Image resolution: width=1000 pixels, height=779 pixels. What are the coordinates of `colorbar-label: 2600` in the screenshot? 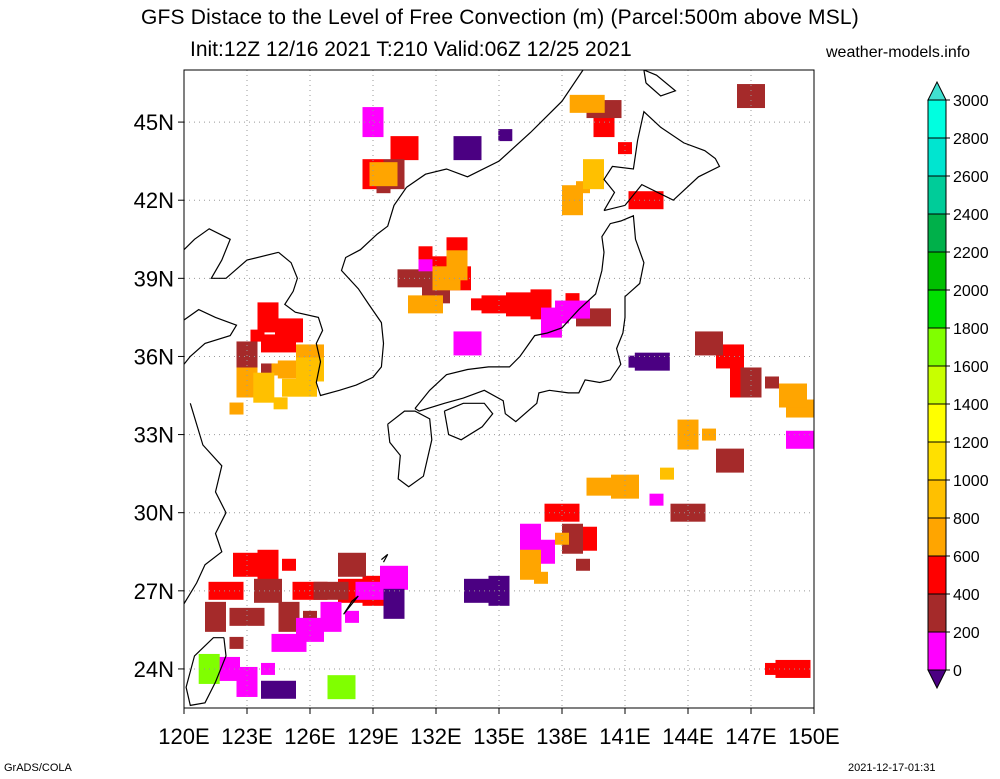 It's located at (971, 177).